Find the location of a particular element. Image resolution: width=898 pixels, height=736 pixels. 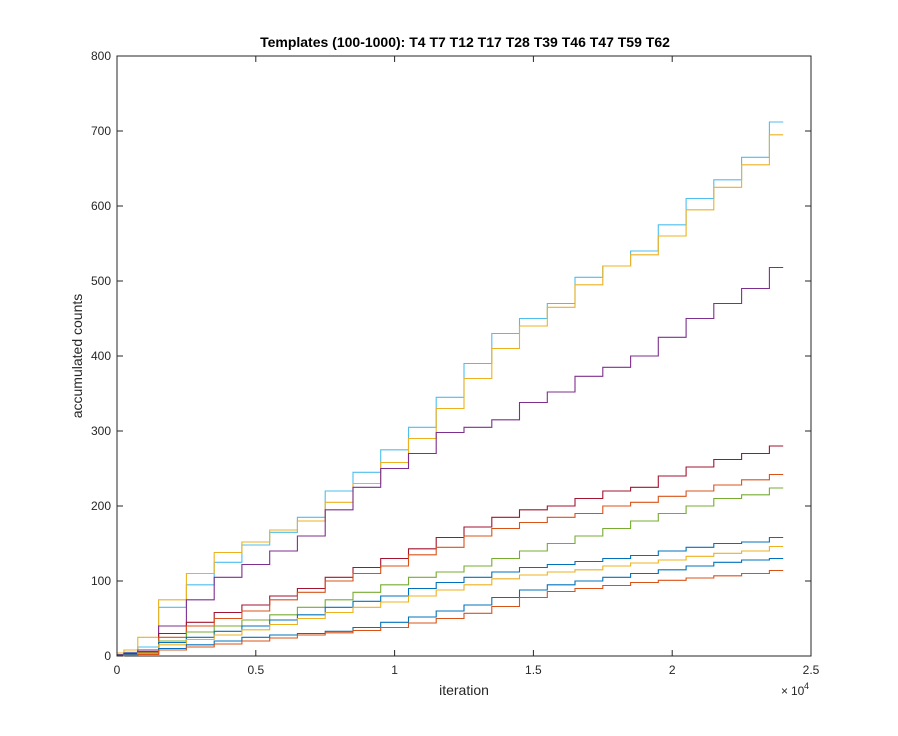

y-tick-label: 800 is located at coordinates (101, 56).